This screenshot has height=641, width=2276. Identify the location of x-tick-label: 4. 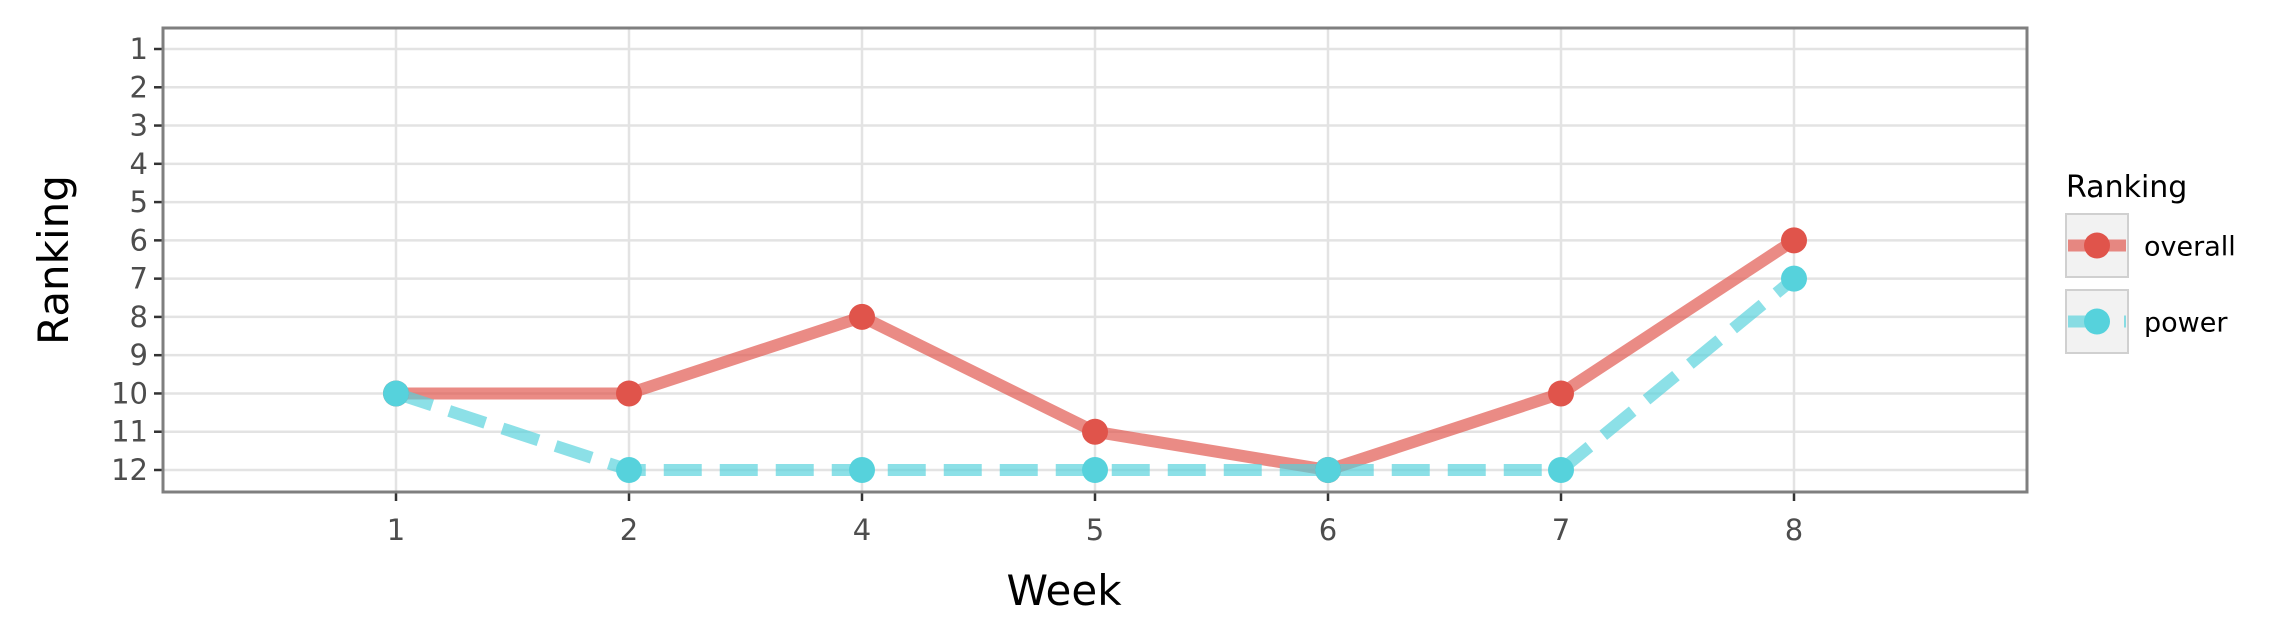
(862, 530).